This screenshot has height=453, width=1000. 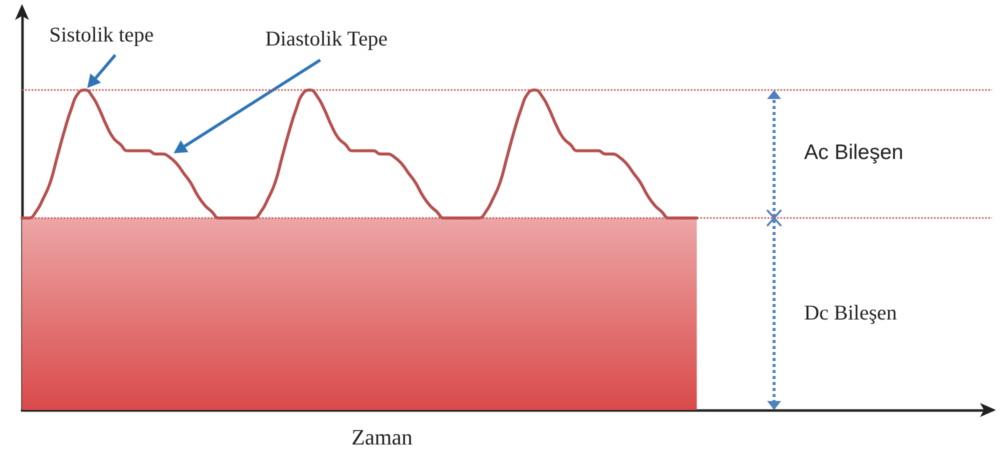 What do you see at coordinates (382, 437) in the screenshot?
I see `x-axis-title: Zaman` at bounding box center [382, 437].